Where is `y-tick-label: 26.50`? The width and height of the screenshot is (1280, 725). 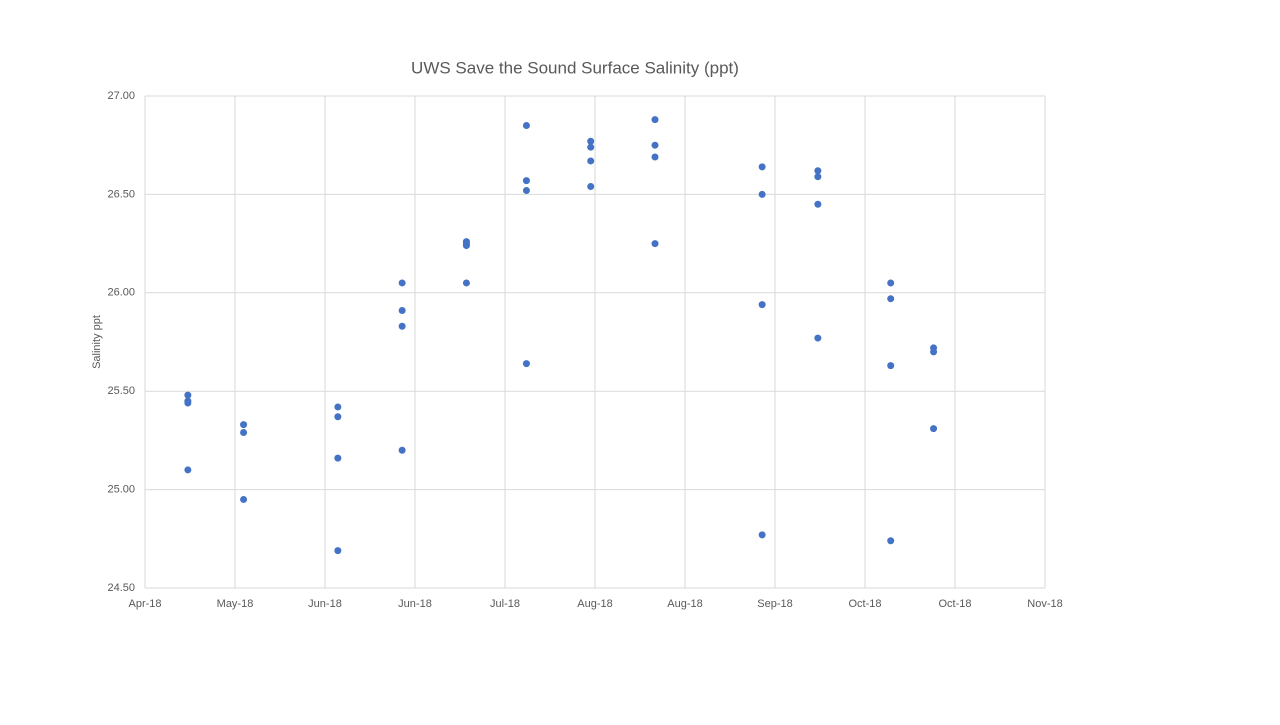 y-tick-label: 26.50 is located at coordinates (121, 194).